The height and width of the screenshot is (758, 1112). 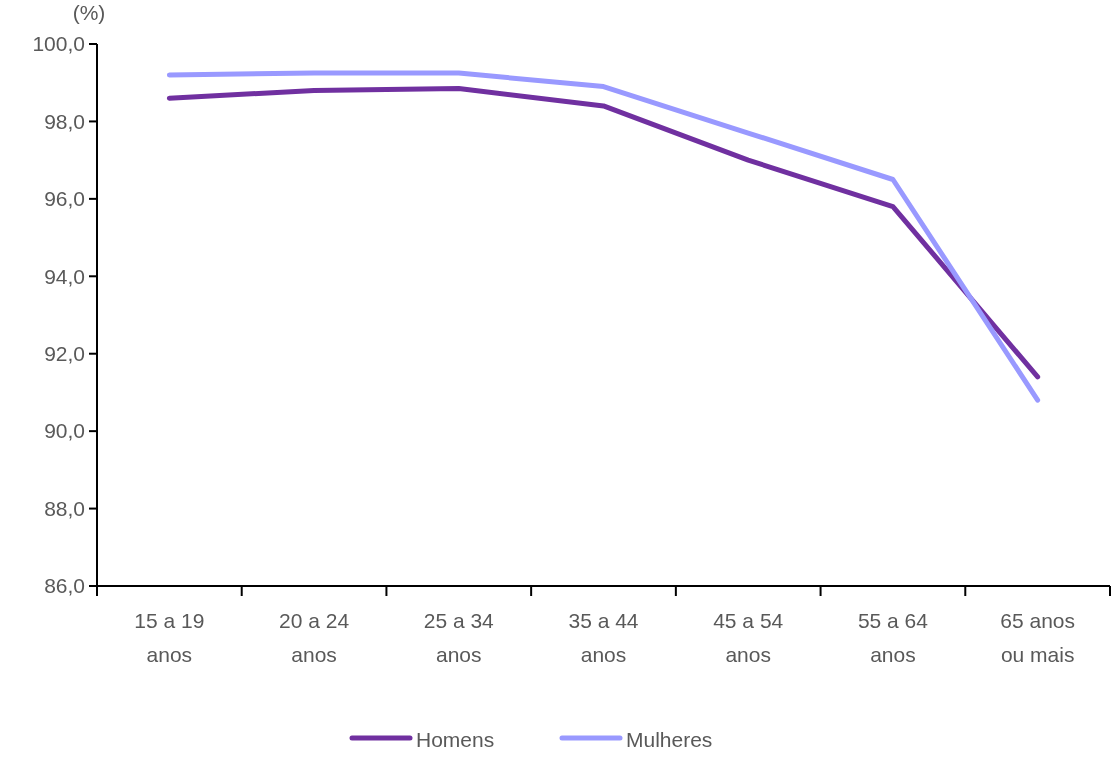 I want to click on x-tick-label: 20 a 24 anos, so click(x=314, y=637).